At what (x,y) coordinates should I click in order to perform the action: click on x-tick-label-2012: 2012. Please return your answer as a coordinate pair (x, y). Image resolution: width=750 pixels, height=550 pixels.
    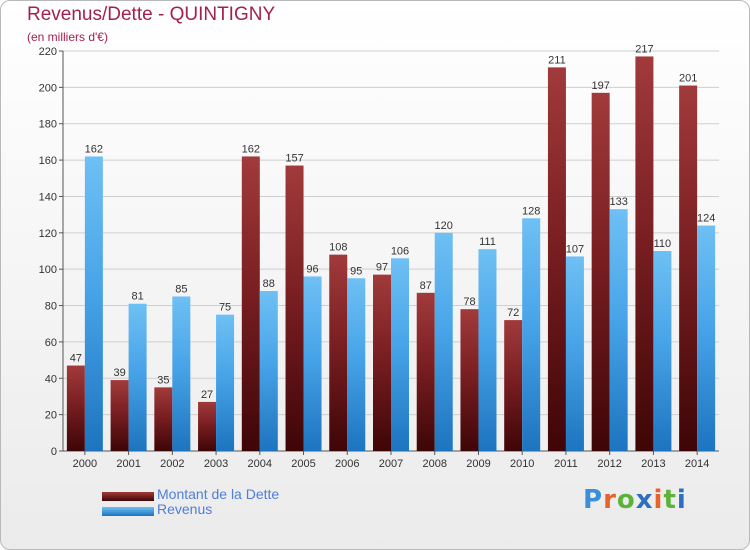
    Looking at the image, I should click on (609, 464).